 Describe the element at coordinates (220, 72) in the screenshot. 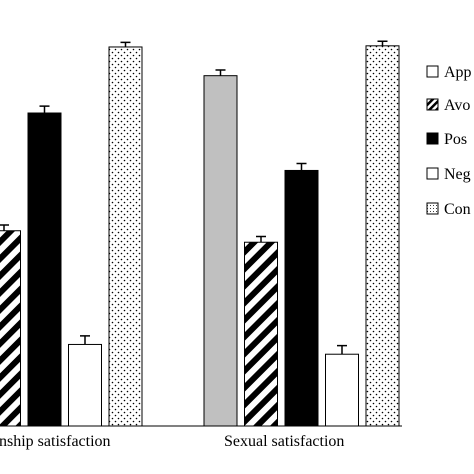

I see `error-bar-approach-sexual-satisfaction` at that location.